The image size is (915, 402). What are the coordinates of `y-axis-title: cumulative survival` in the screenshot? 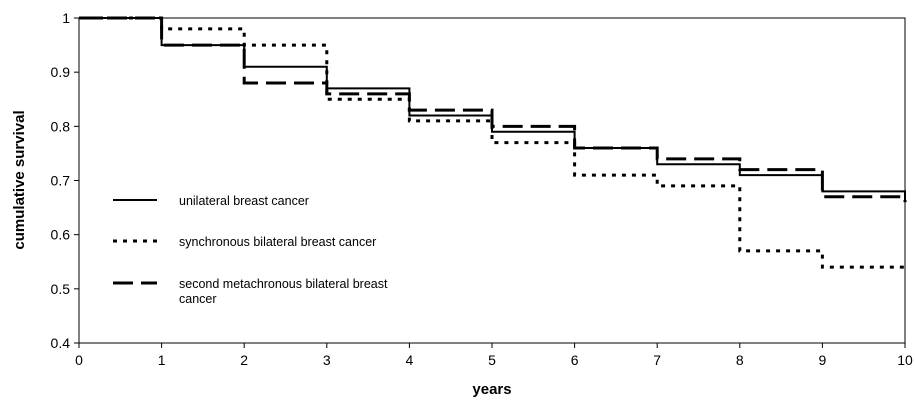 It's located at (19, 179).